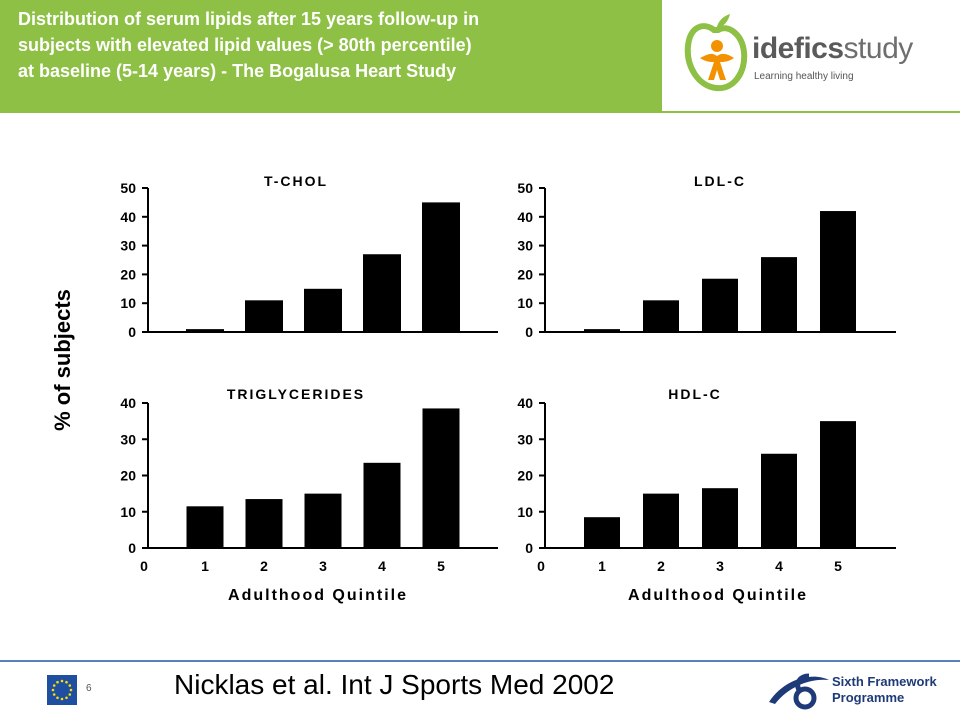 This screenshot has height=720, width=960. I want to click on citation: Nicklas et al. Int J Sports Med 2002, so click(394, 684).